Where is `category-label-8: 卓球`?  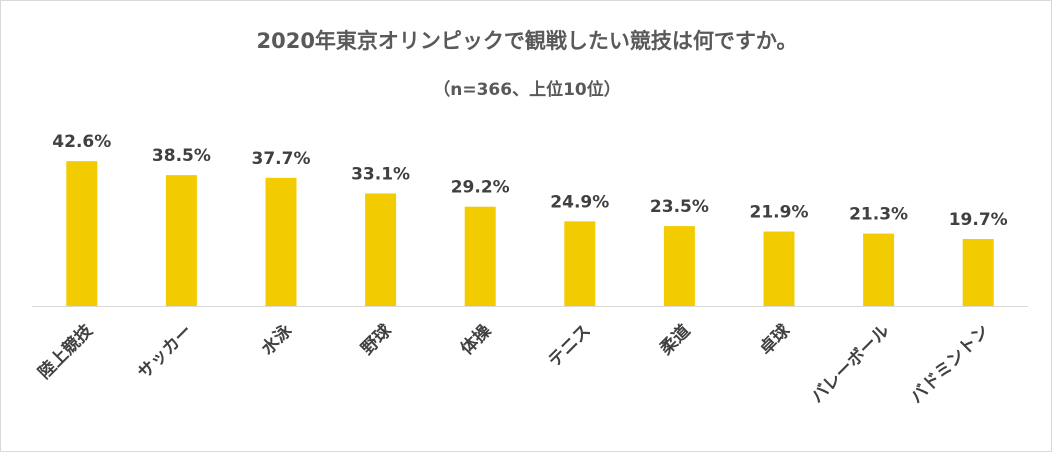
category-label-8: 卓球 is located at coordinates (775, 340).